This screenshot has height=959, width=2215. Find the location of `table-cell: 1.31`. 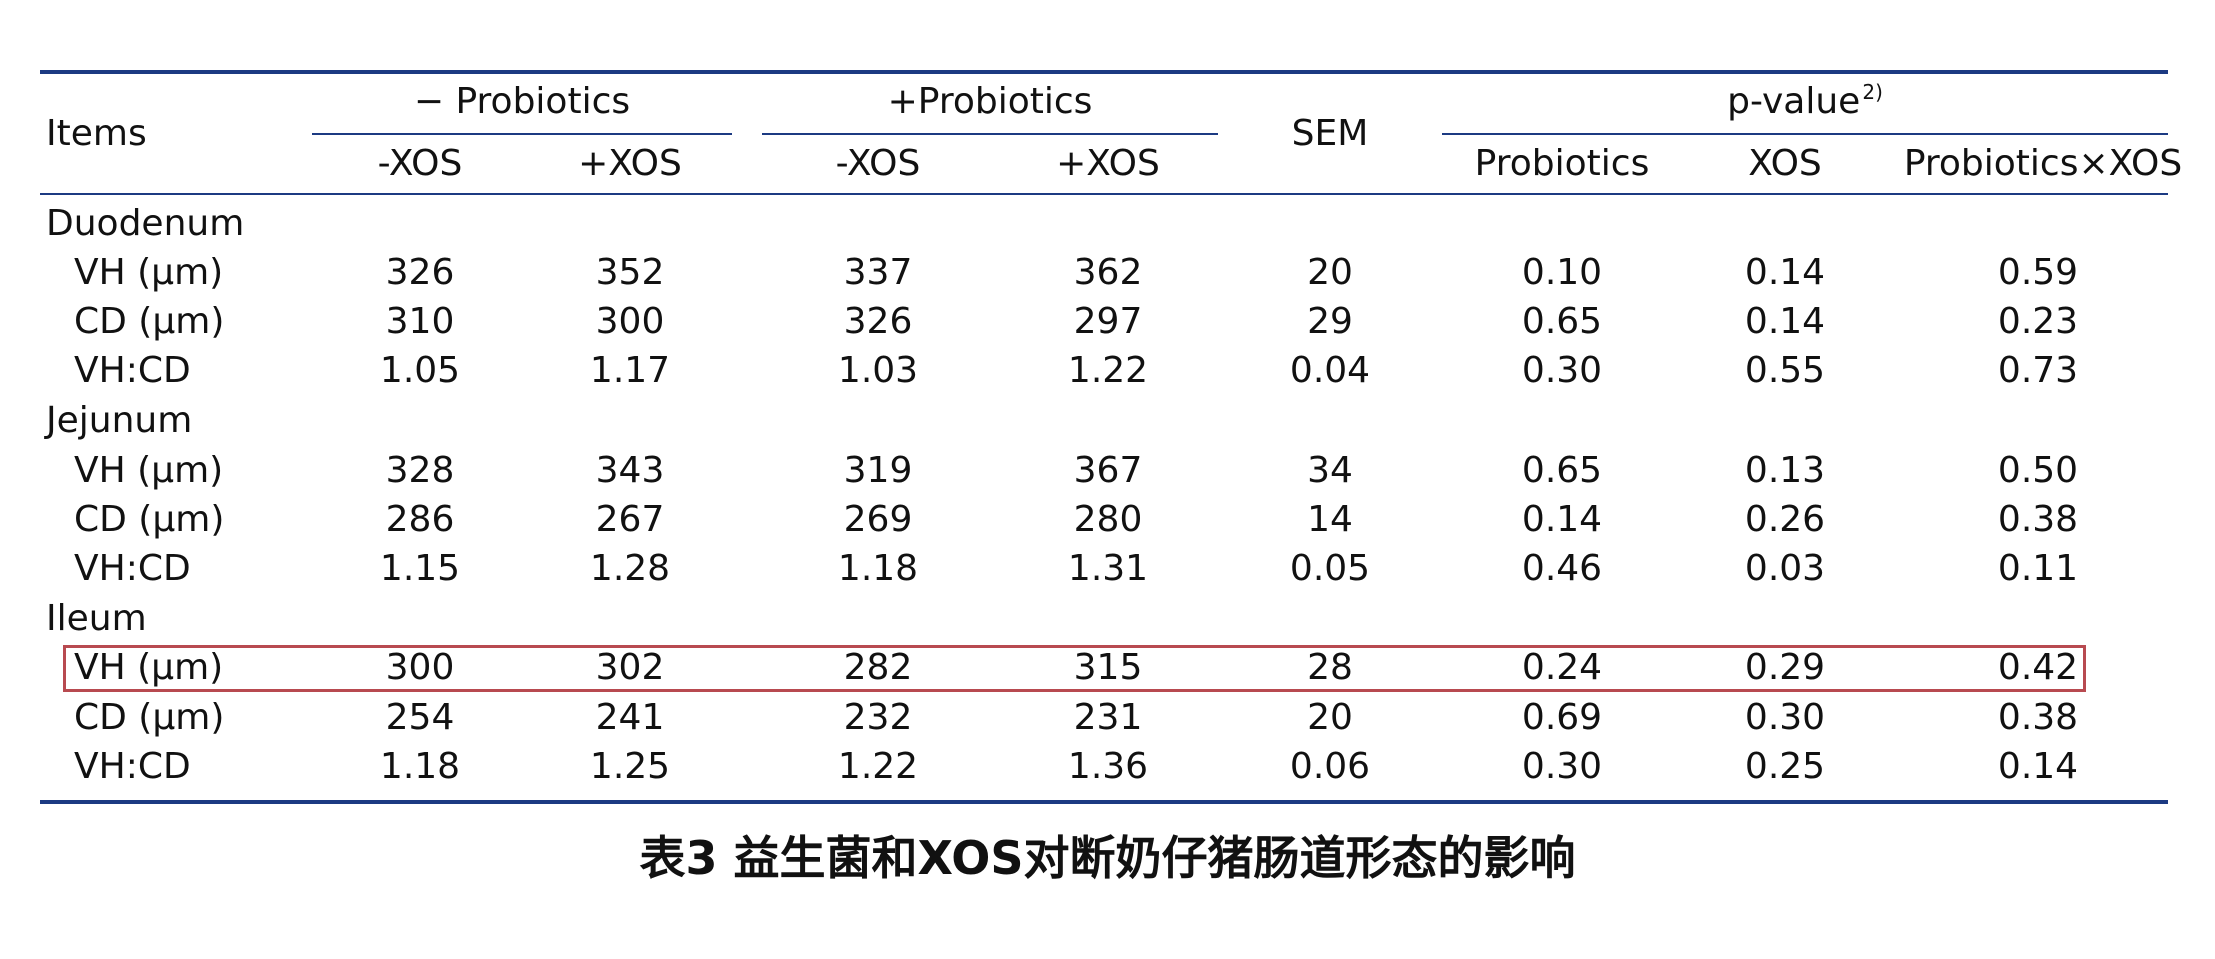

table-cell: 1.31 is located at coordinates (1108, 568).